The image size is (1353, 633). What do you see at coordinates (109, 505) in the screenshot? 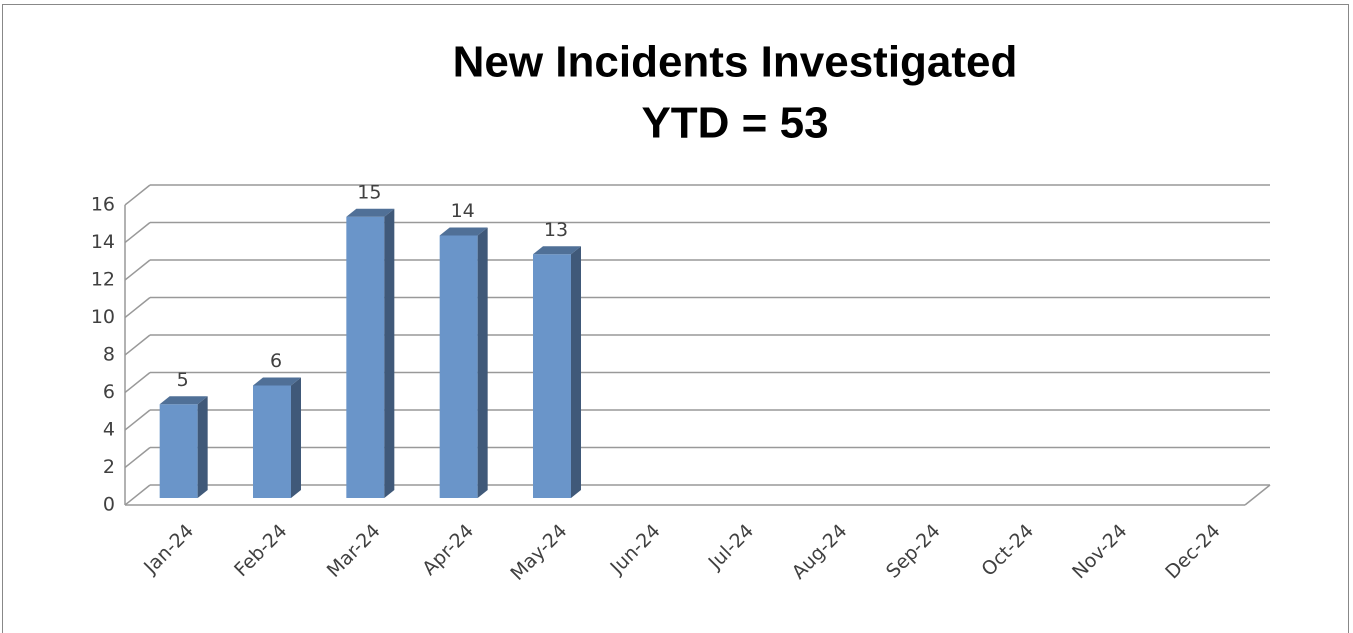
I see `y-tick-label: 0` at bounding box center [109, 505].